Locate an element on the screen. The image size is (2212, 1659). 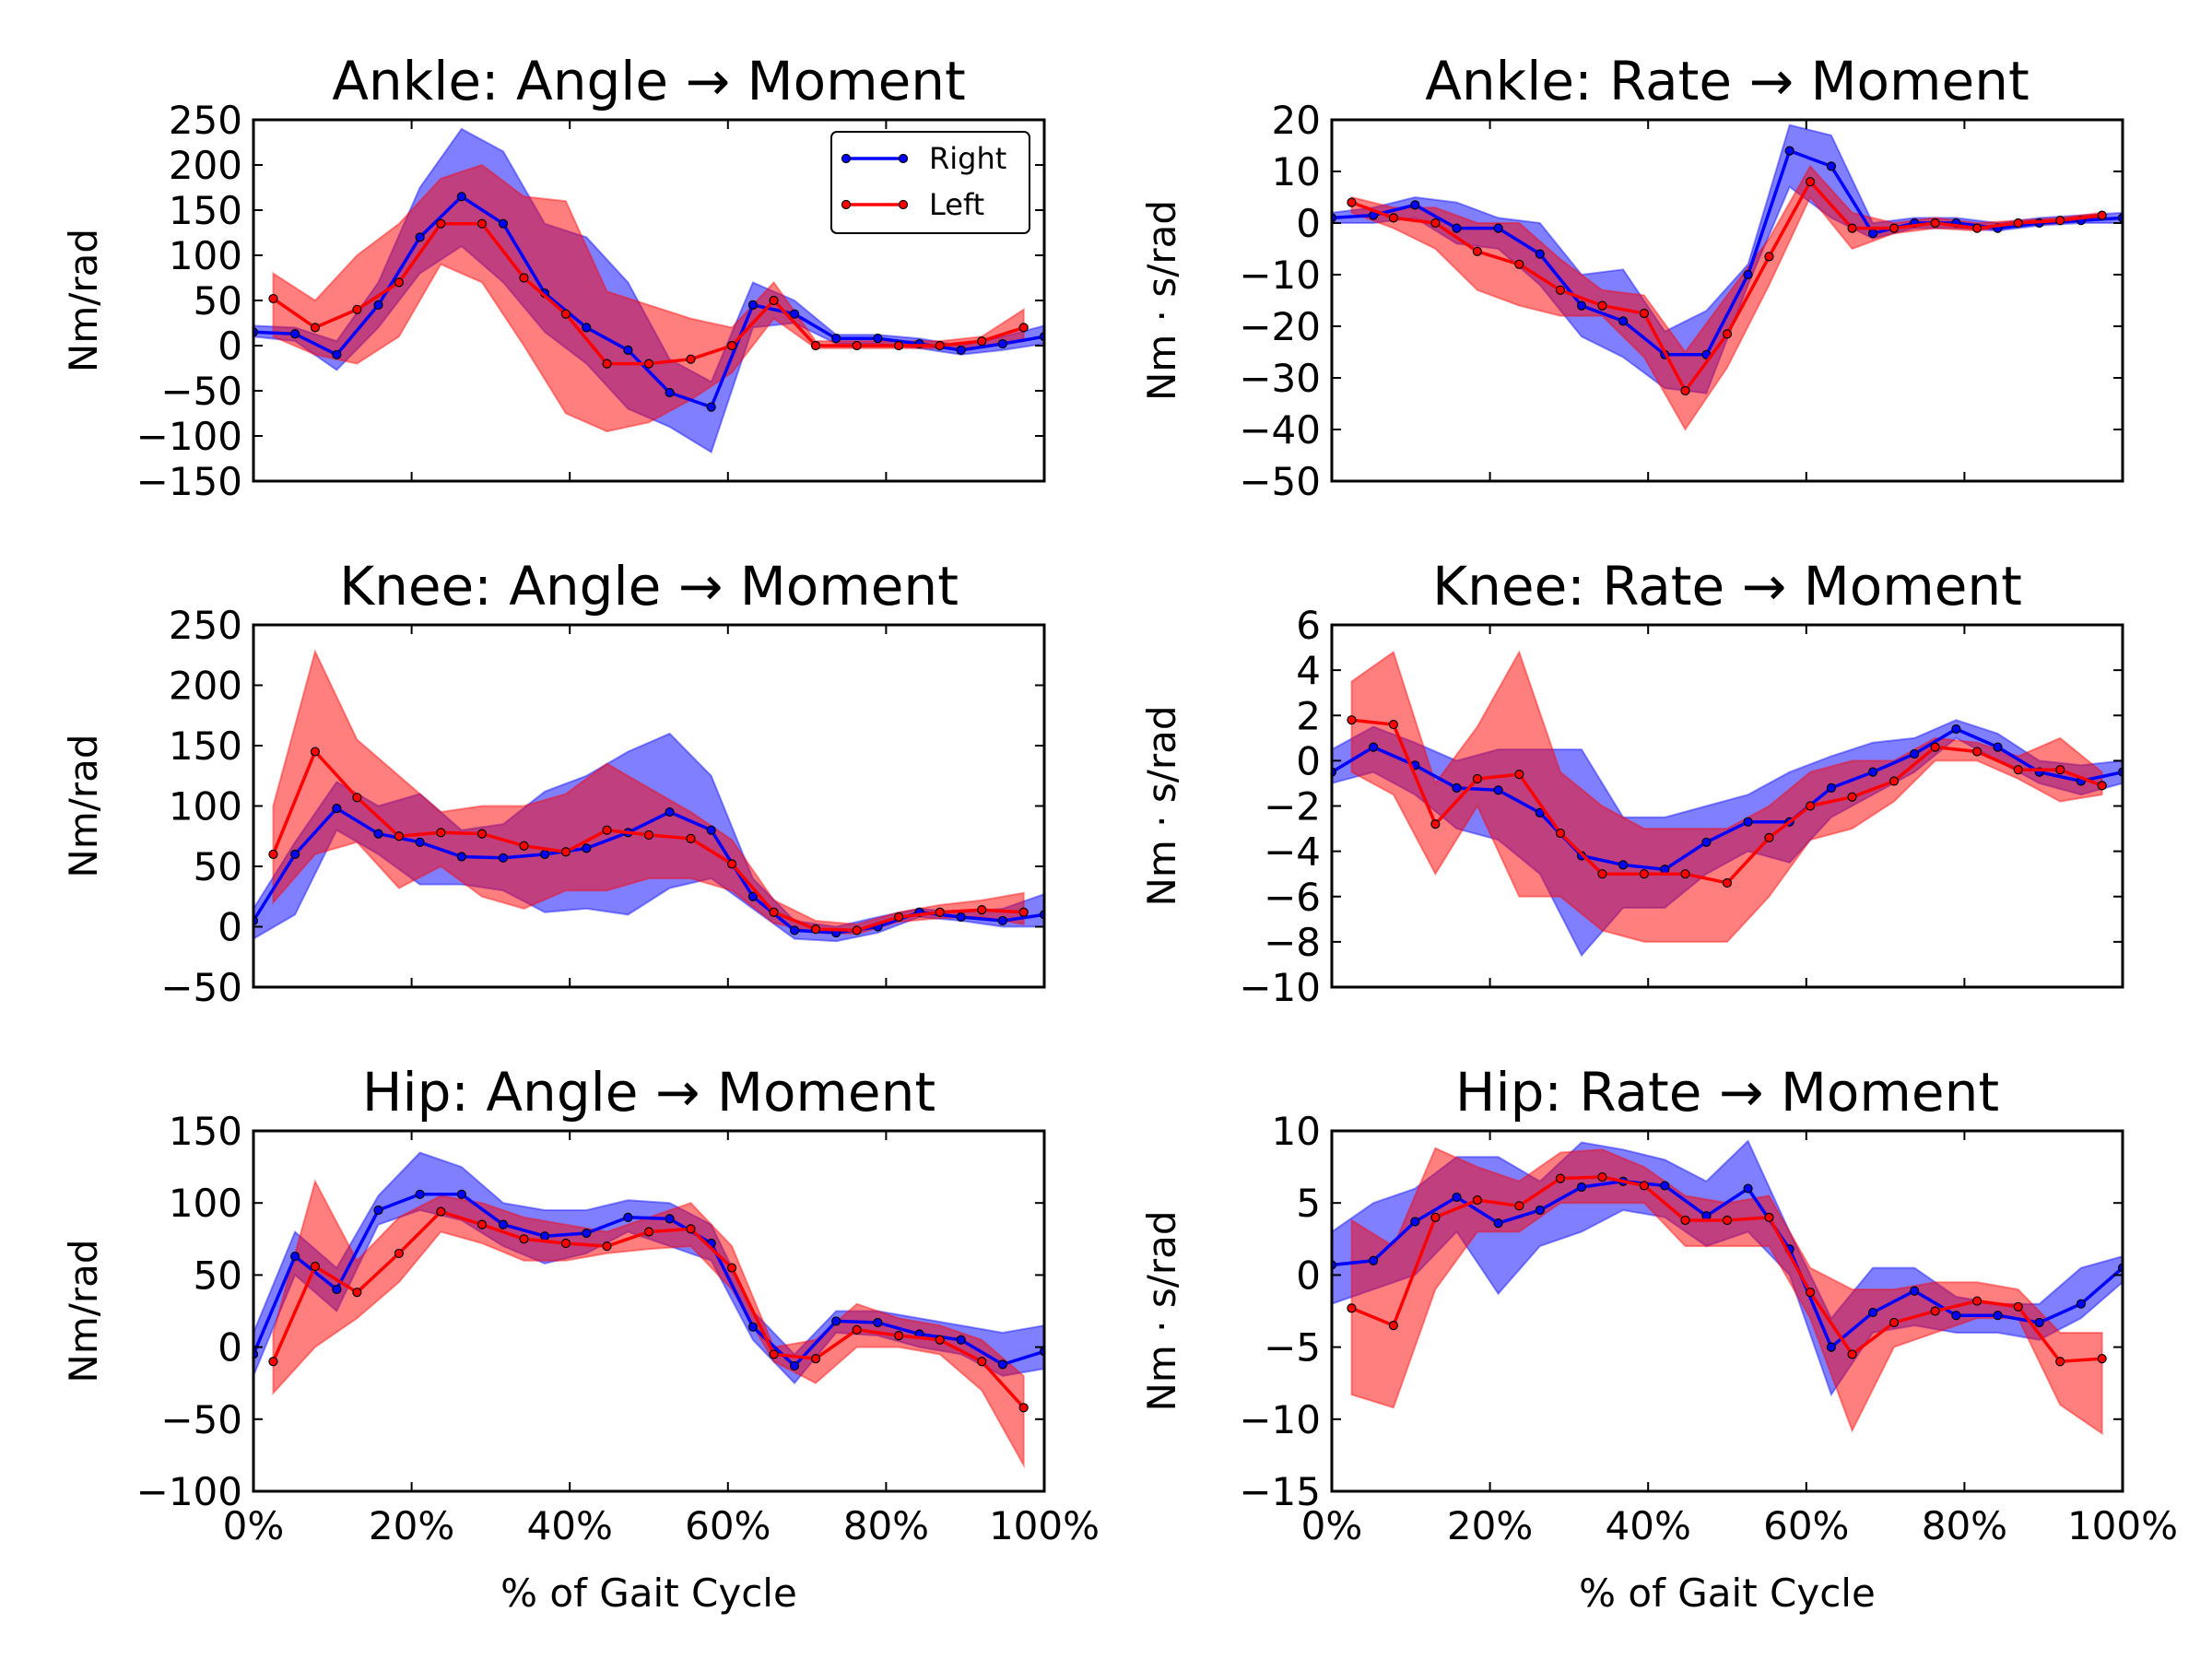
y-tick-label: −50 is located at coordinates (1280, 481).